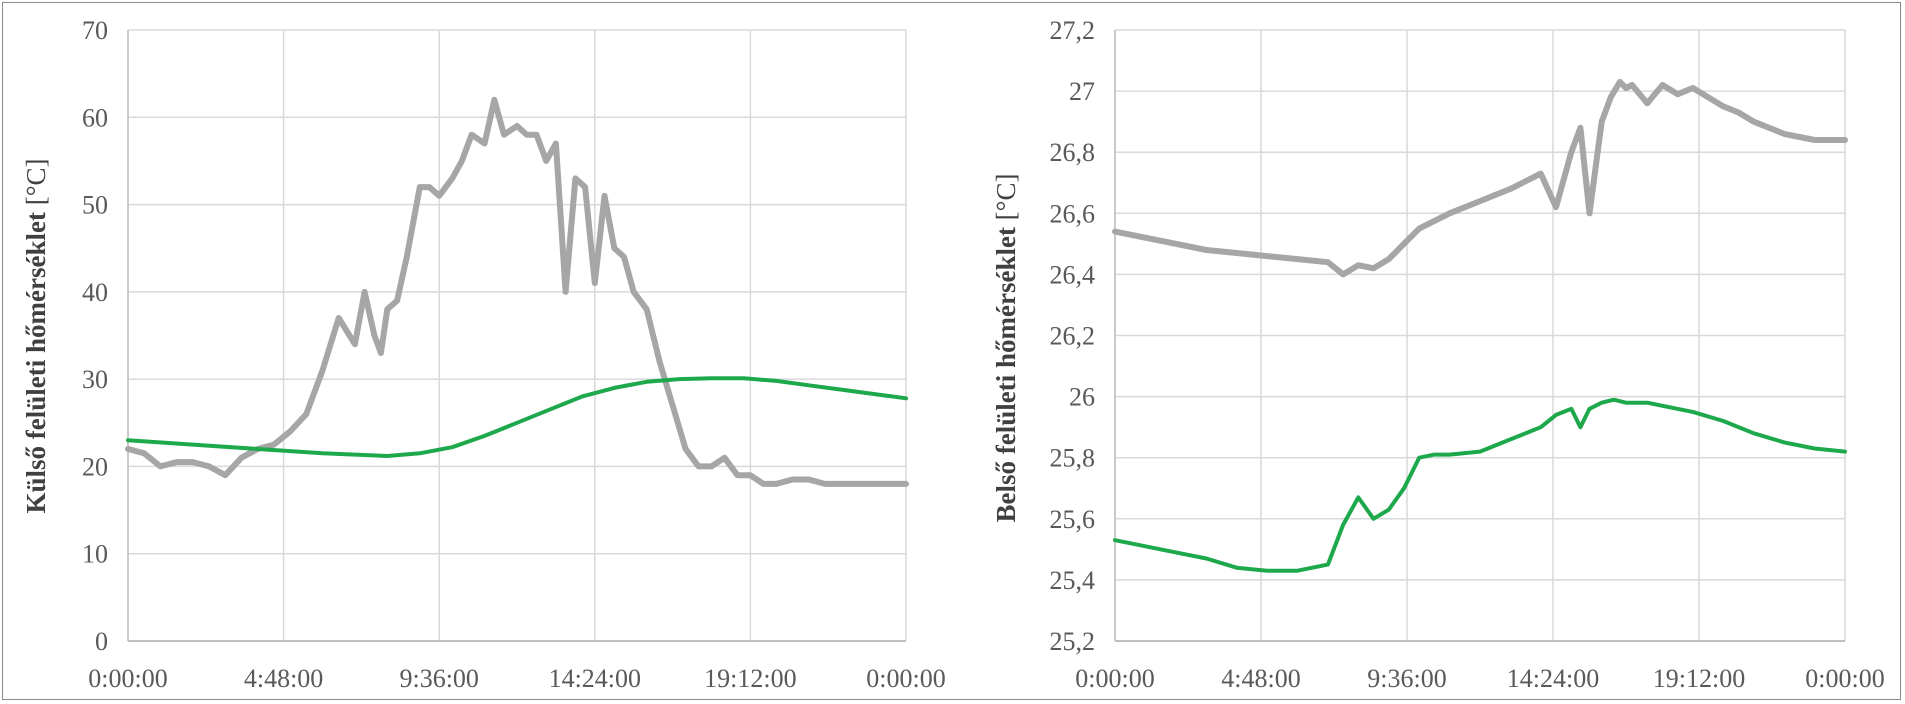 The width and height of the screenshot is (1905, 704). I want to click on y-tick-label: 26,8, so click(1073, 152).